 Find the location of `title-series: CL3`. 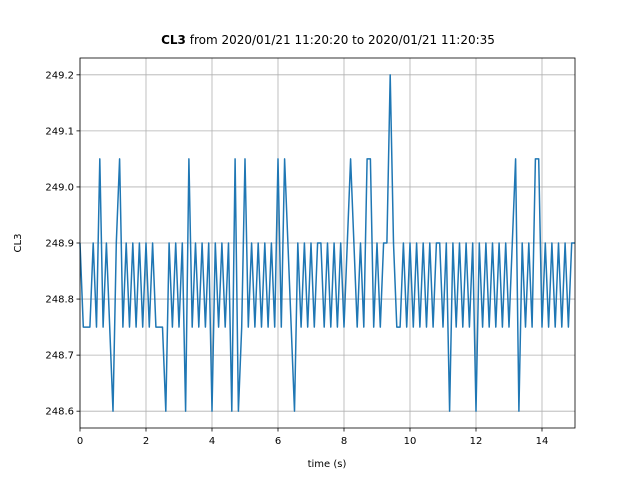

title-series: CL3 is located at coordinates (173, 40).